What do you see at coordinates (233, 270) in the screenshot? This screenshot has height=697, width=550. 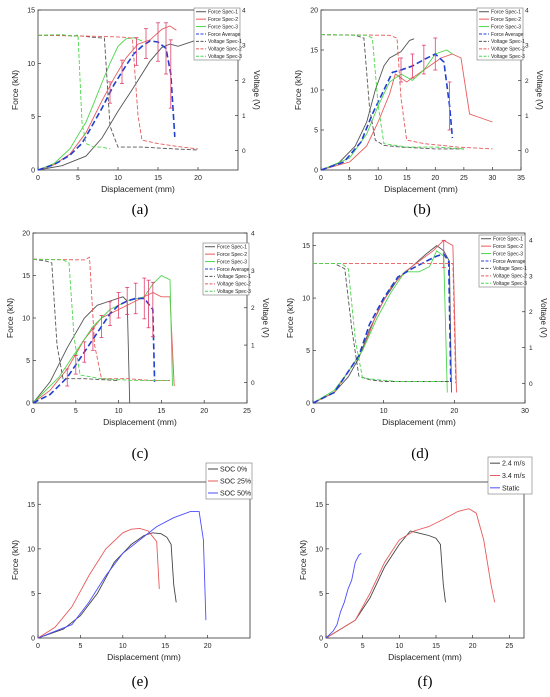 I see `legend-label: Force Average` at bounding box center [233, 270].